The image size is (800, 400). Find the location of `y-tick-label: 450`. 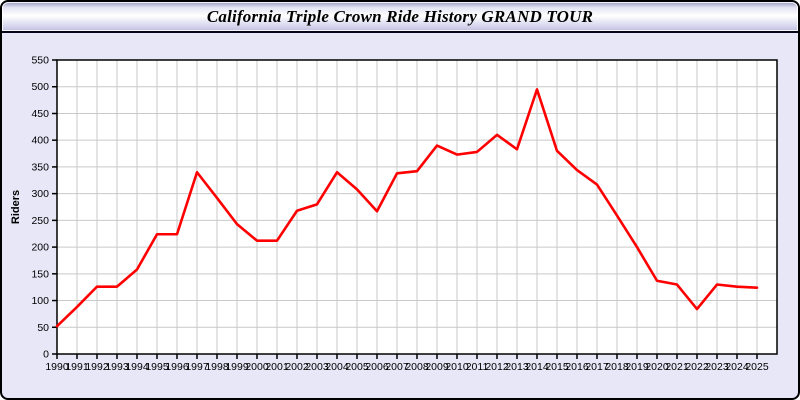

y-tick-label: 450 is located at coordinates (40, 114).